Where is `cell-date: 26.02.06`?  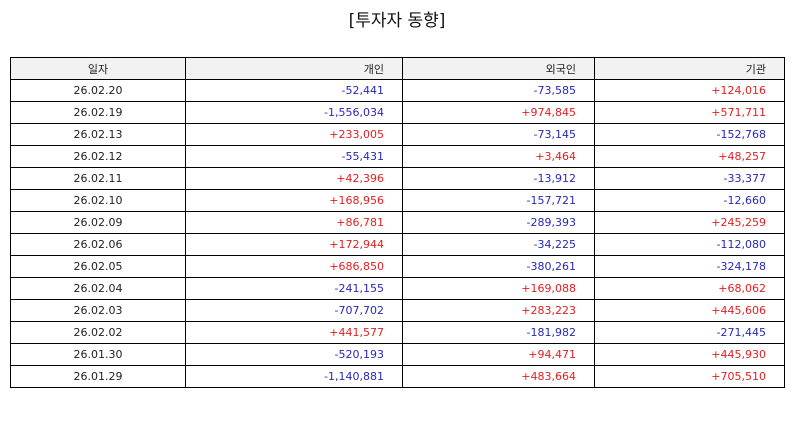 cell-date: 26.02.06 is located at coordinates (98, 244).